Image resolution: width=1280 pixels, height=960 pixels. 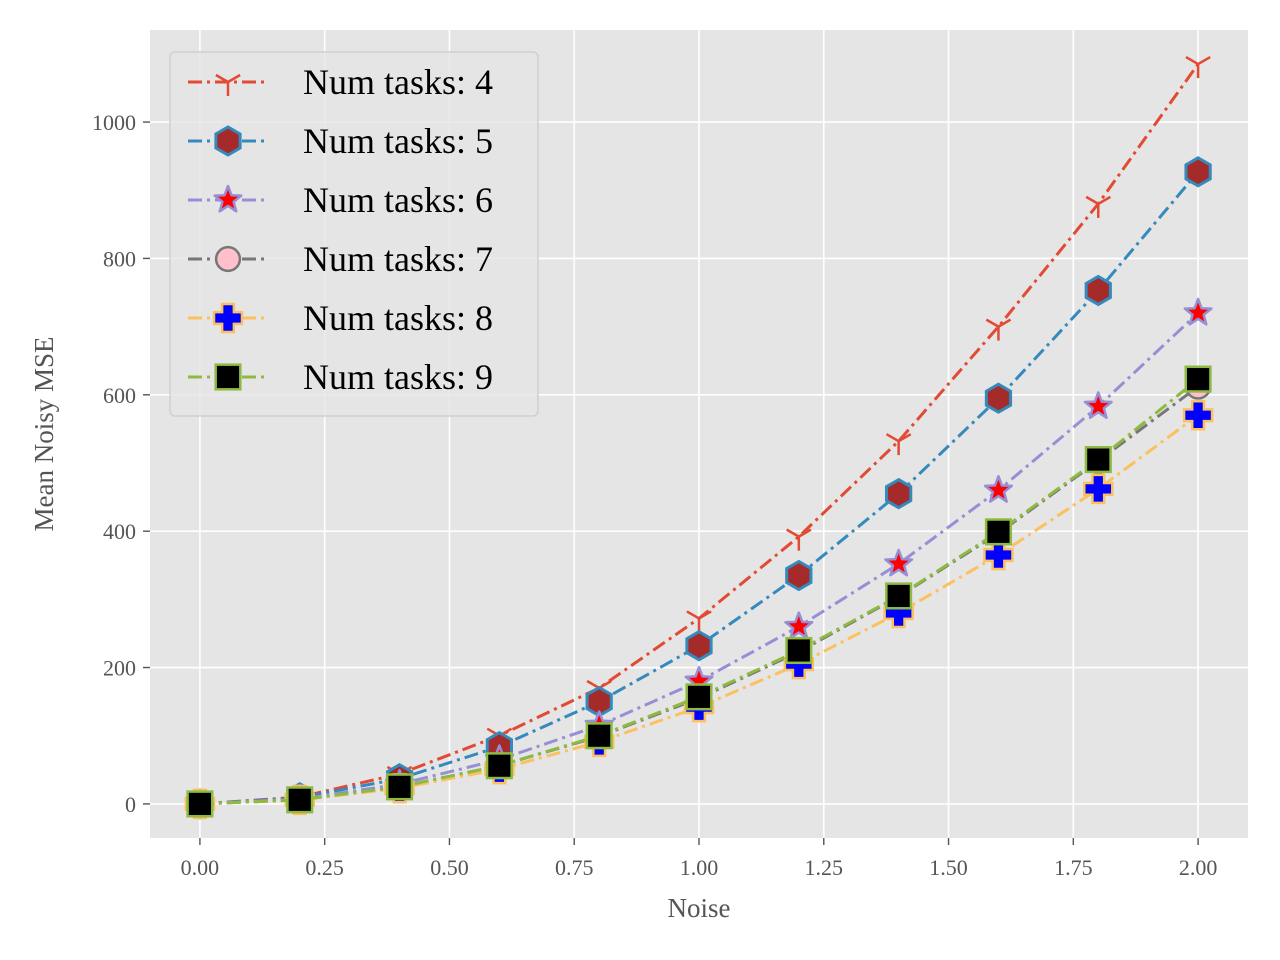 I want to click on legend-label: Num tasks: 4, so click(x=398, y=82).